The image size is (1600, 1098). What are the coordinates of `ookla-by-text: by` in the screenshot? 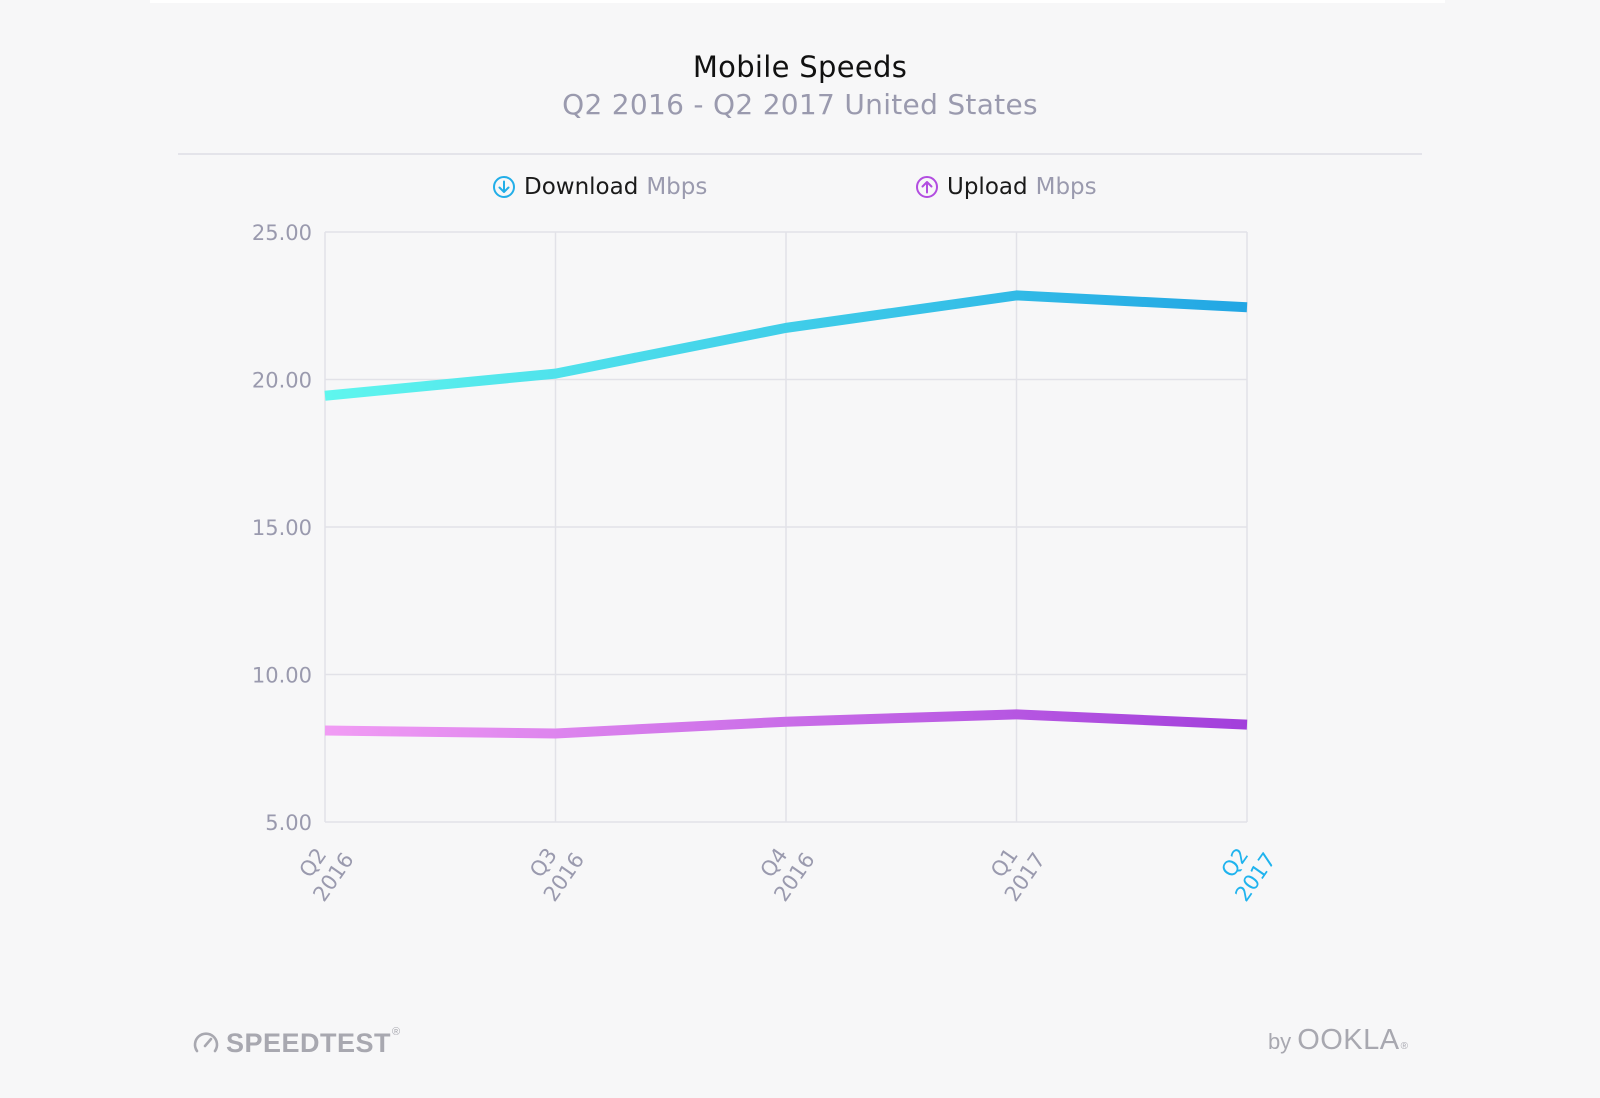 It's located at (1279, 1041).